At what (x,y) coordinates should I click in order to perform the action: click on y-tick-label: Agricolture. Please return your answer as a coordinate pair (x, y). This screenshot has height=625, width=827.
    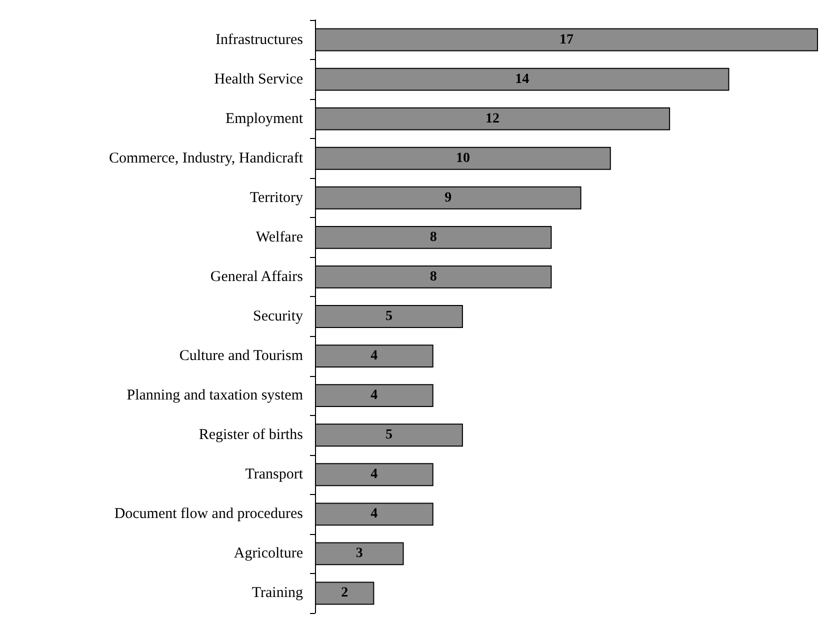
    Looking at the image, I should click on (269, 554).